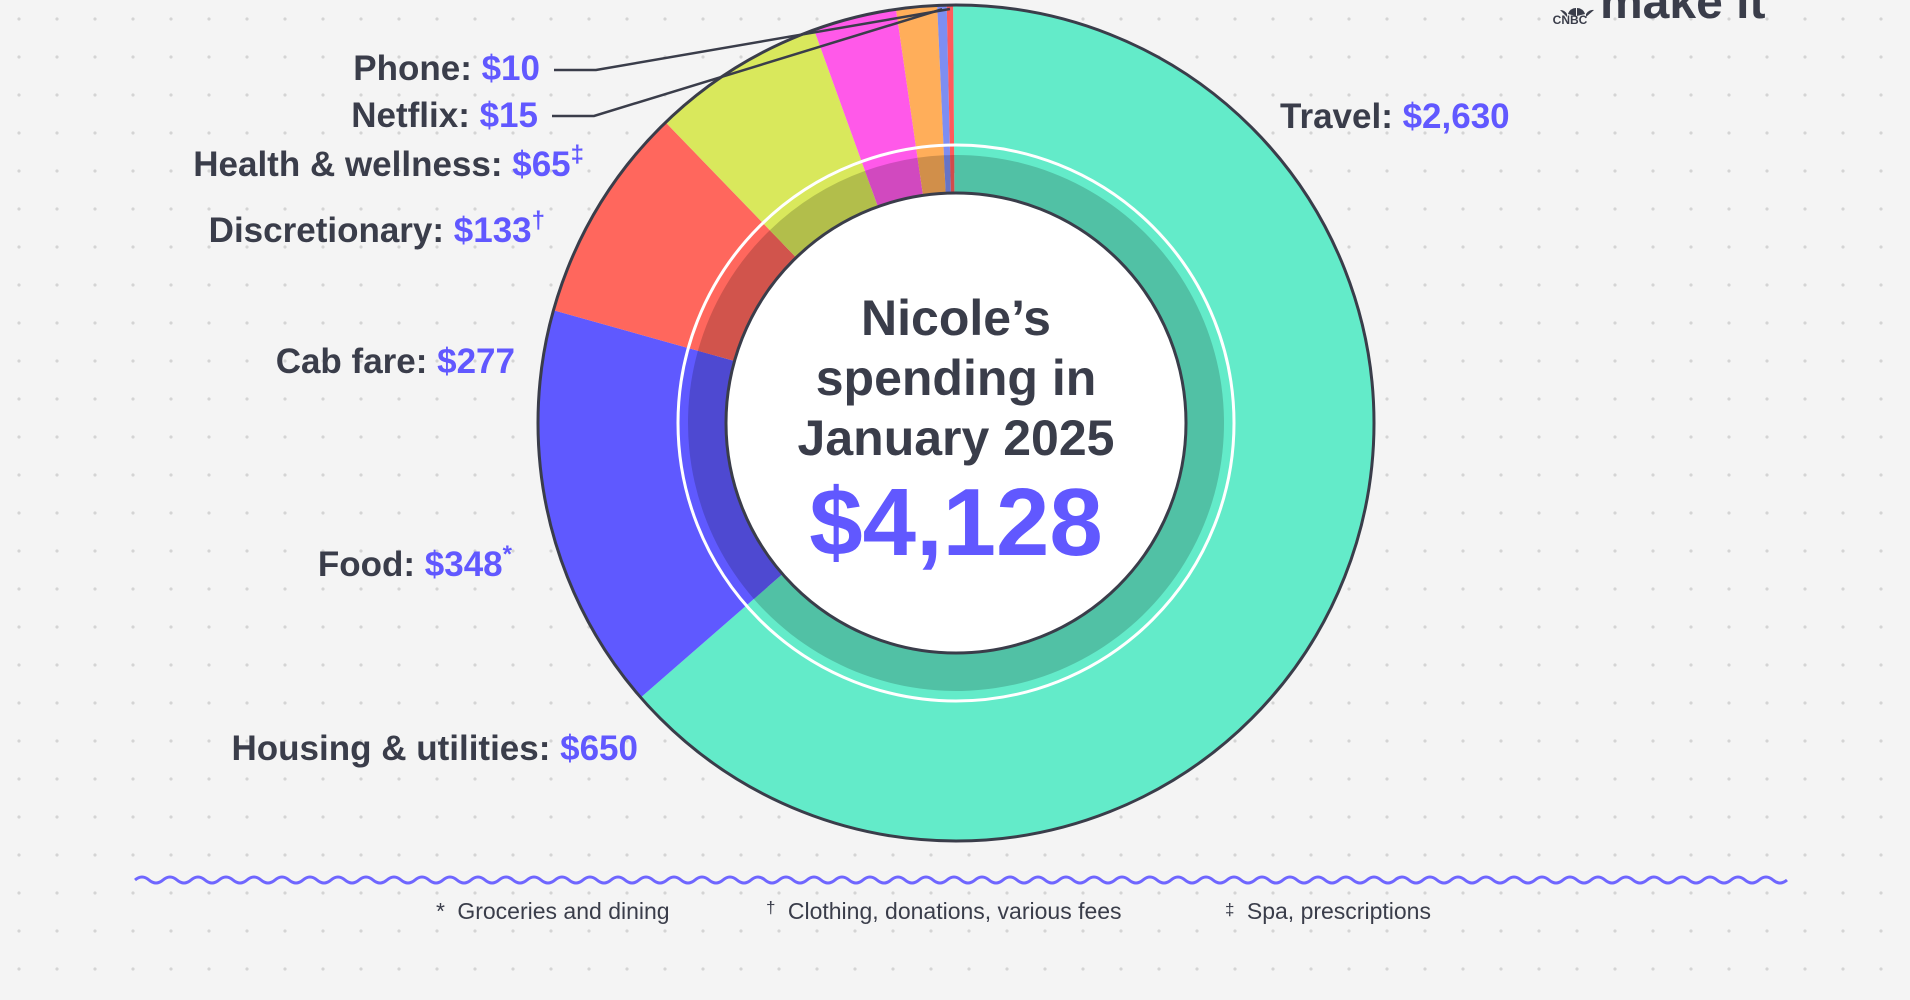 The height and width of the screenshot is (1000, 1910). I want to click on slice-netflix, so click(944, 89).